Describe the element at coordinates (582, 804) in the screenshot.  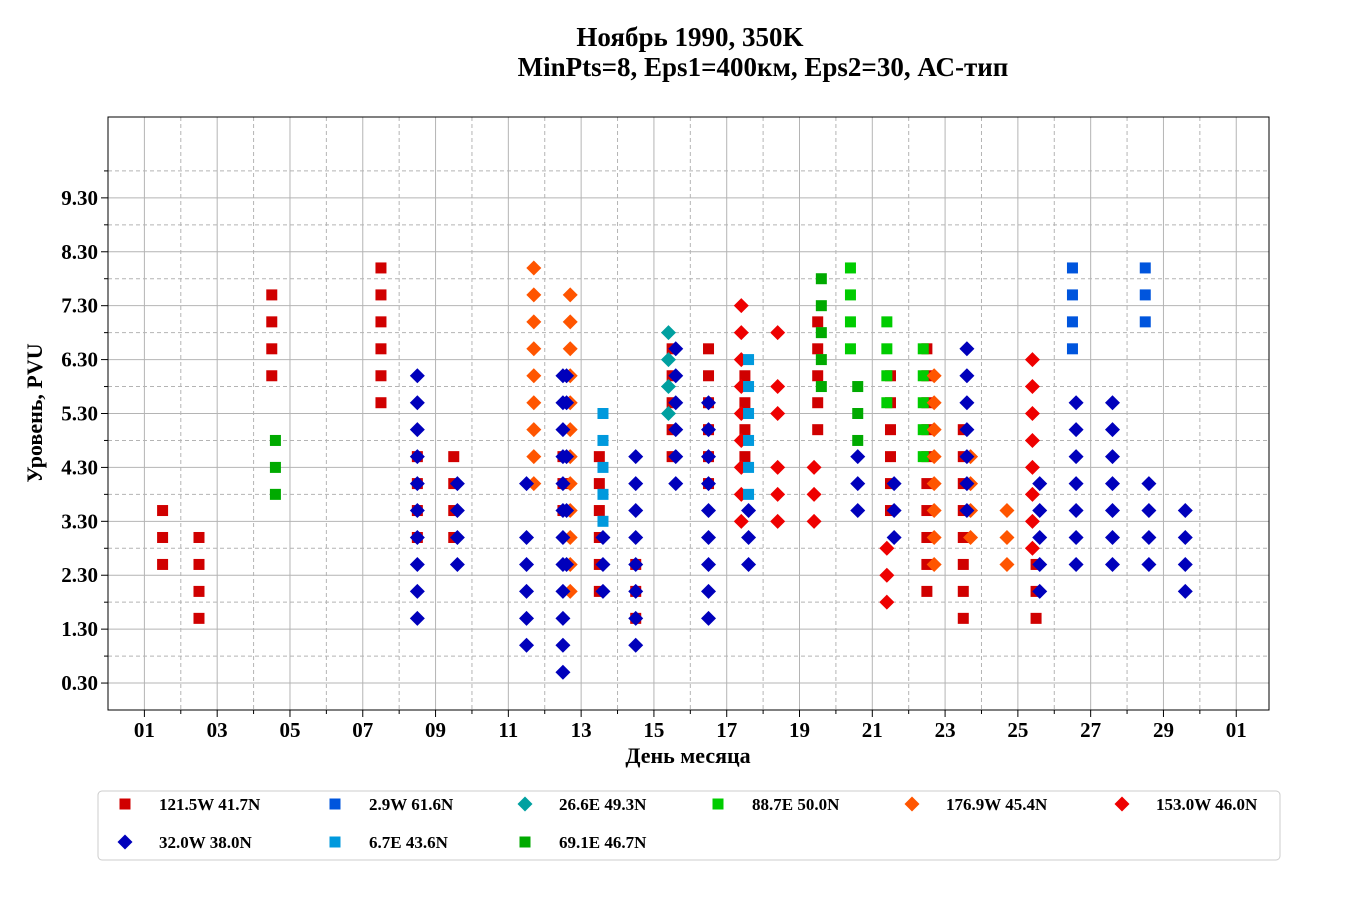
I see `legend-item: 26.6E 49.3N` at that location.